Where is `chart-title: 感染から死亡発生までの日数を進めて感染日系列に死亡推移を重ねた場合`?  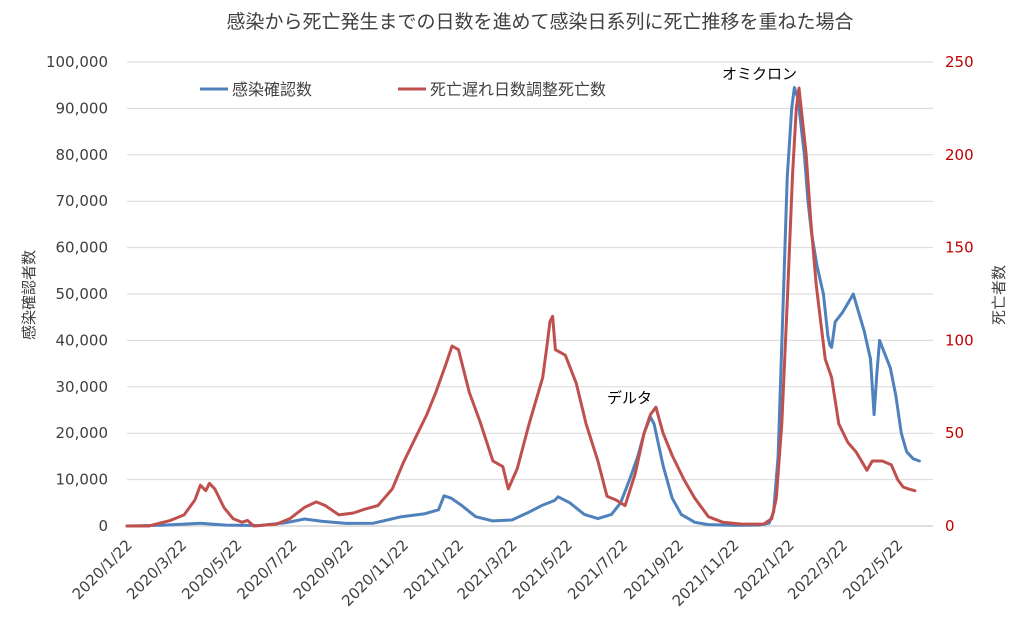
chart-title: 感染から死亡発生までの日数を進めて感染日系列に死亡推移を重ねた場合 is located at coordinates (539, 22).